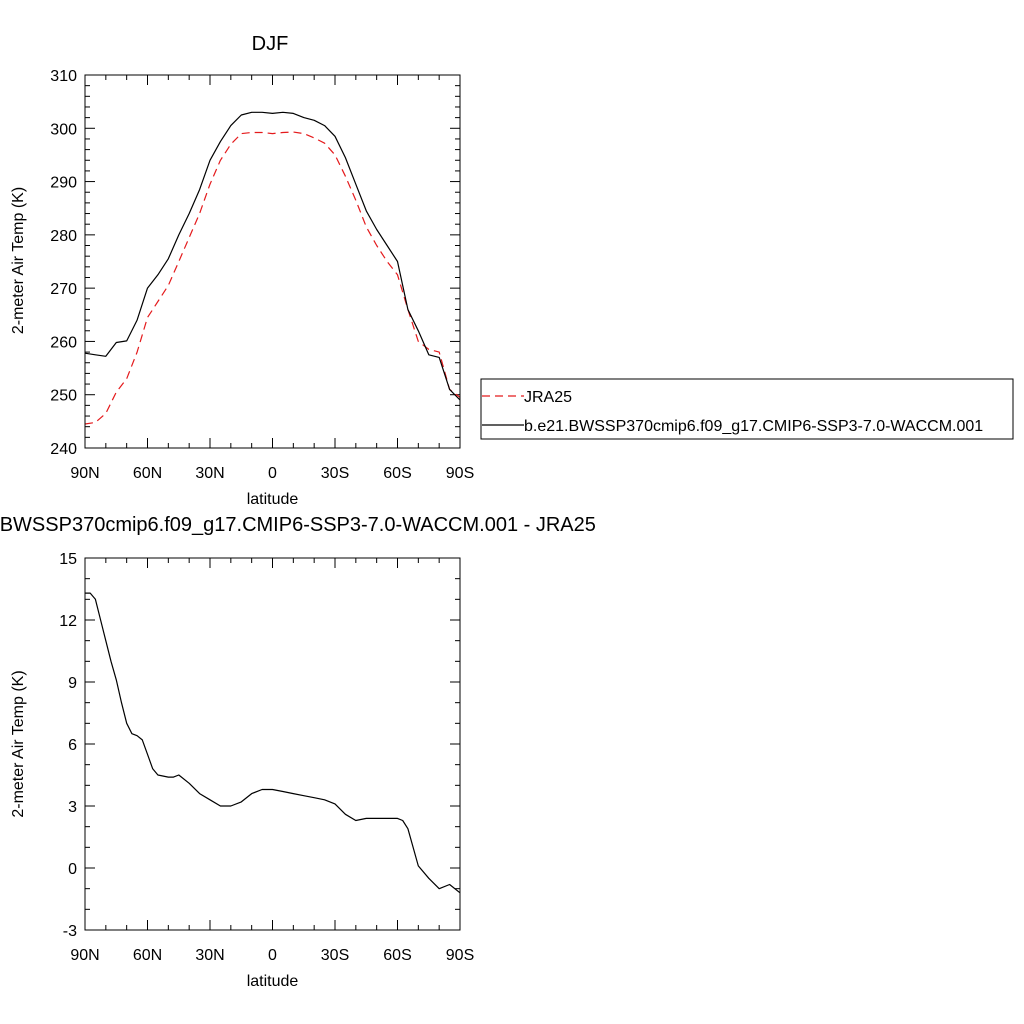 Image resolution: width=1024 pixels, height=1024 pixels. What do you see at coordinates (273, 499) in the screenshot?
I see `top-x-axis-label: latitude` at bounding box center [273, 499].